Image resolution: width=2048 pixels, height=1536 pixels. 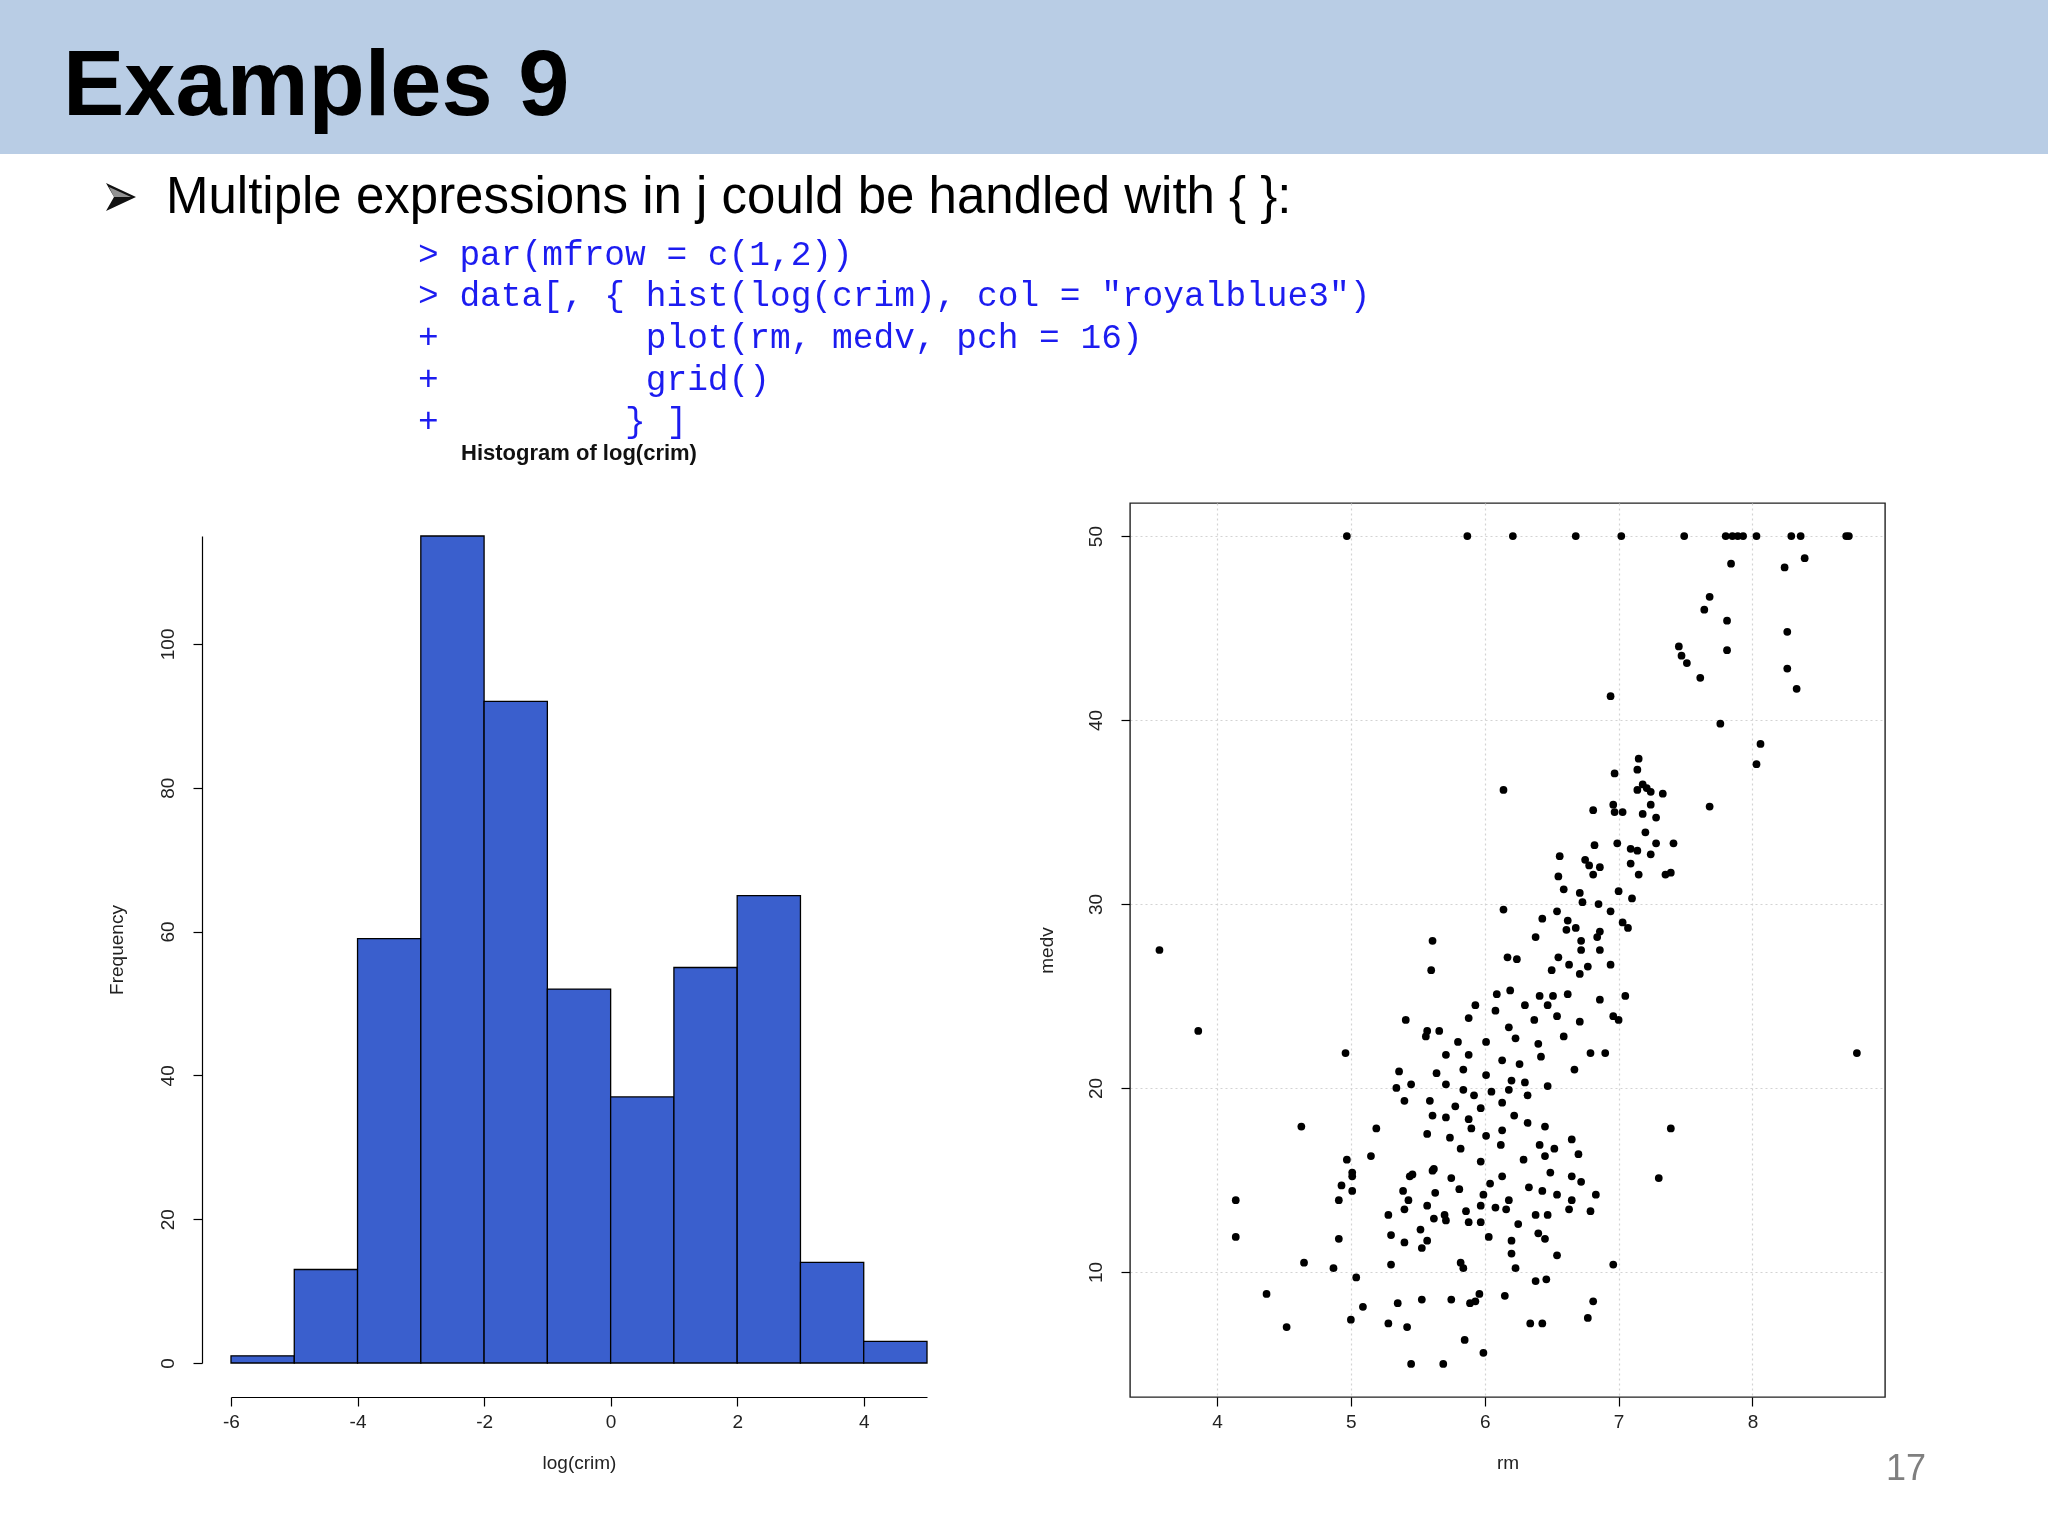 What do you see at coordinates (780, 339) in the screenshot?
I see `text: + plot(rm, medv, pch = 16)` at bounding box center [780, 339].